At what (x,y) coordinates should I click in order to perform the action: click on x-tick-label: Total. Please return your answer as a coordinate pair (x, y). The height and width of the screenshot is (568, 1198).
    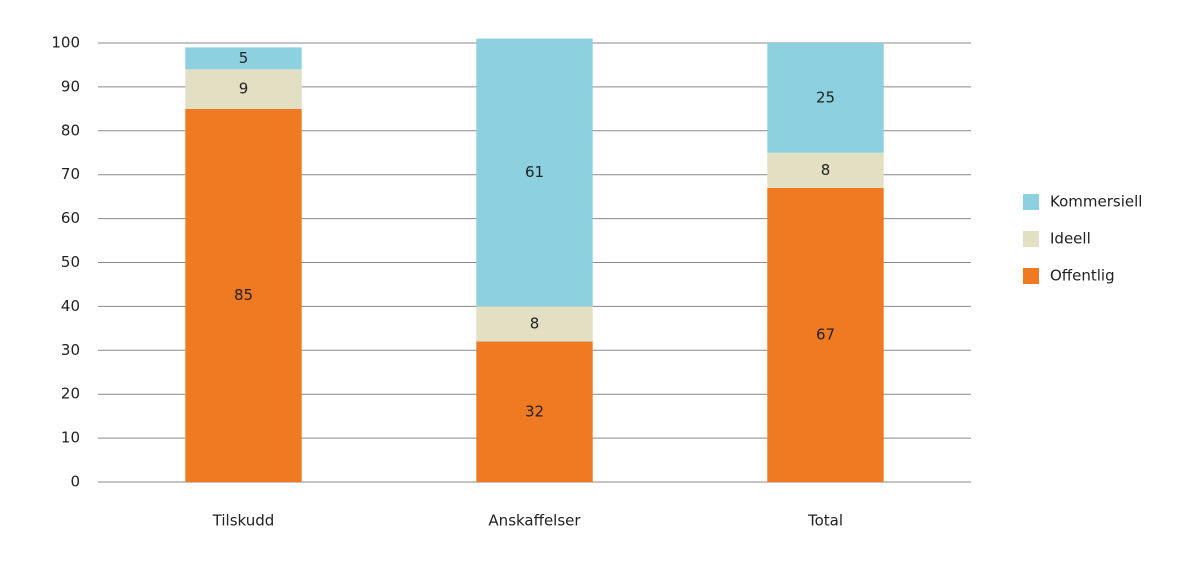
    Looking at the image, I should click on (825, 521).